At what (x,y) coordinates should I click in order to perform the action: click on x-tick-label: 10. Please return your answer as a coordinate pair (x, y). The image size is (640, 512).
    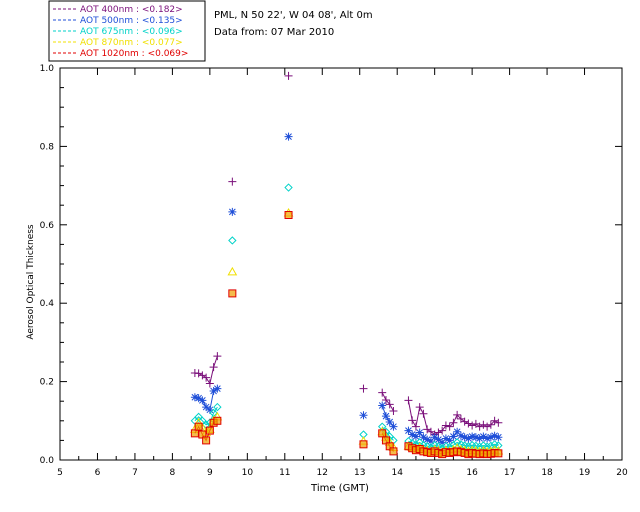
    Looking at the image, I should click on (248, 473).